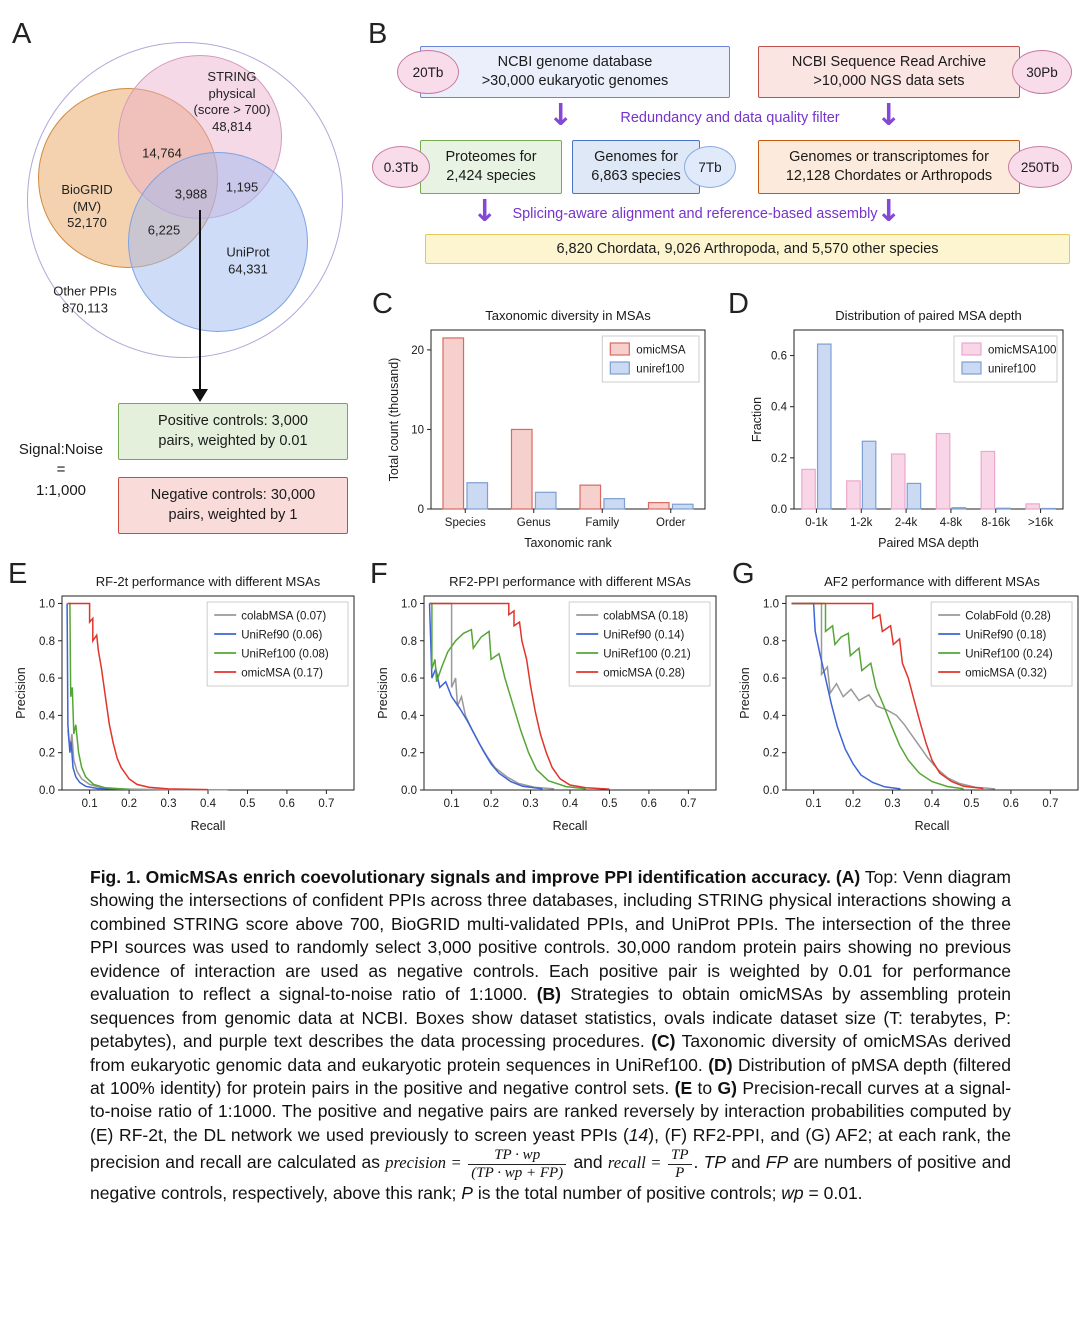 The image size is (1080, 1329). What do you see at coordinates (18, 574) in the screenshot?
I see `panel-e-label: E` at bounding box center [18, 574].